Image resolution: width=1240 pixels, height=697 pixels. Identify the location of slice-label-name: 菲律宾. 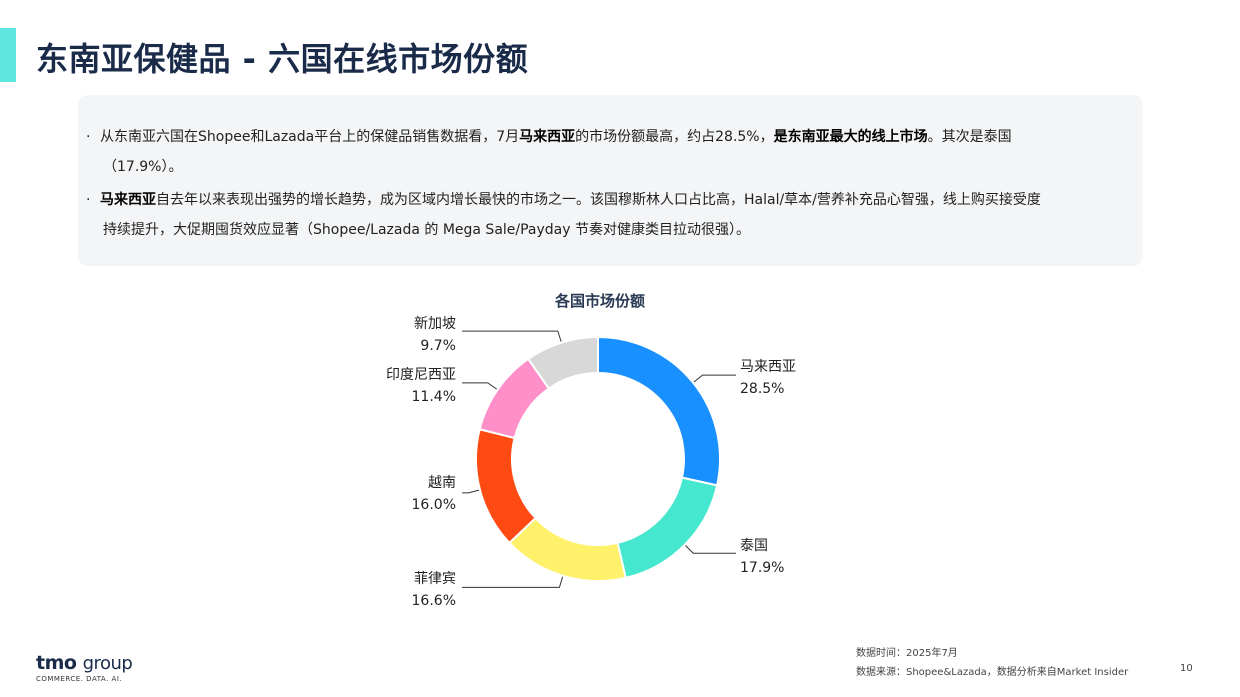
(435, 579).